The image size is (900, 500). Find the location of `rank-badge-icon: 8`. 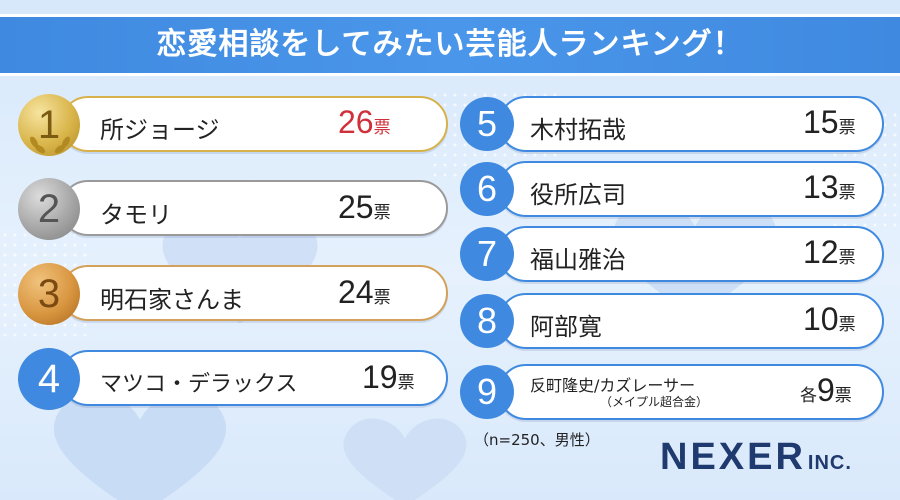

rank-badge-icon: 8 is located at coordinates (487, 321).